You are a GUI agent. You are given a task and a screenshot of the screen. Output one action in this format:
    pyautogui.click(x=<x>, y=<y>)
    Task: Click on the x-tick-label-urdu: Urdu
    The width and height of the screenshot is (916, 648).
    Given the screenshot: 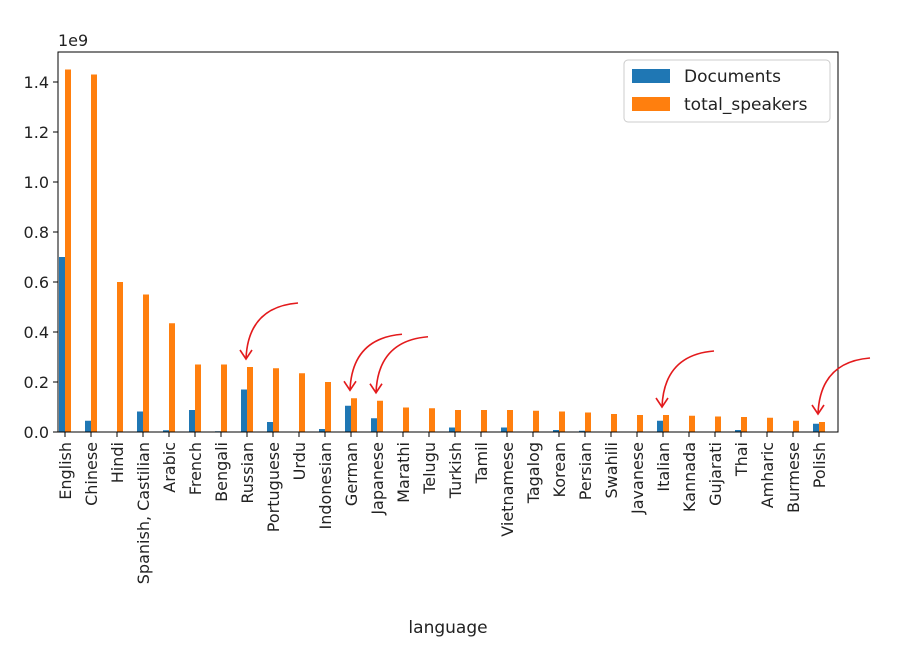 What is the action you would take?
    pyautogui.click(x=299, y=461)
    